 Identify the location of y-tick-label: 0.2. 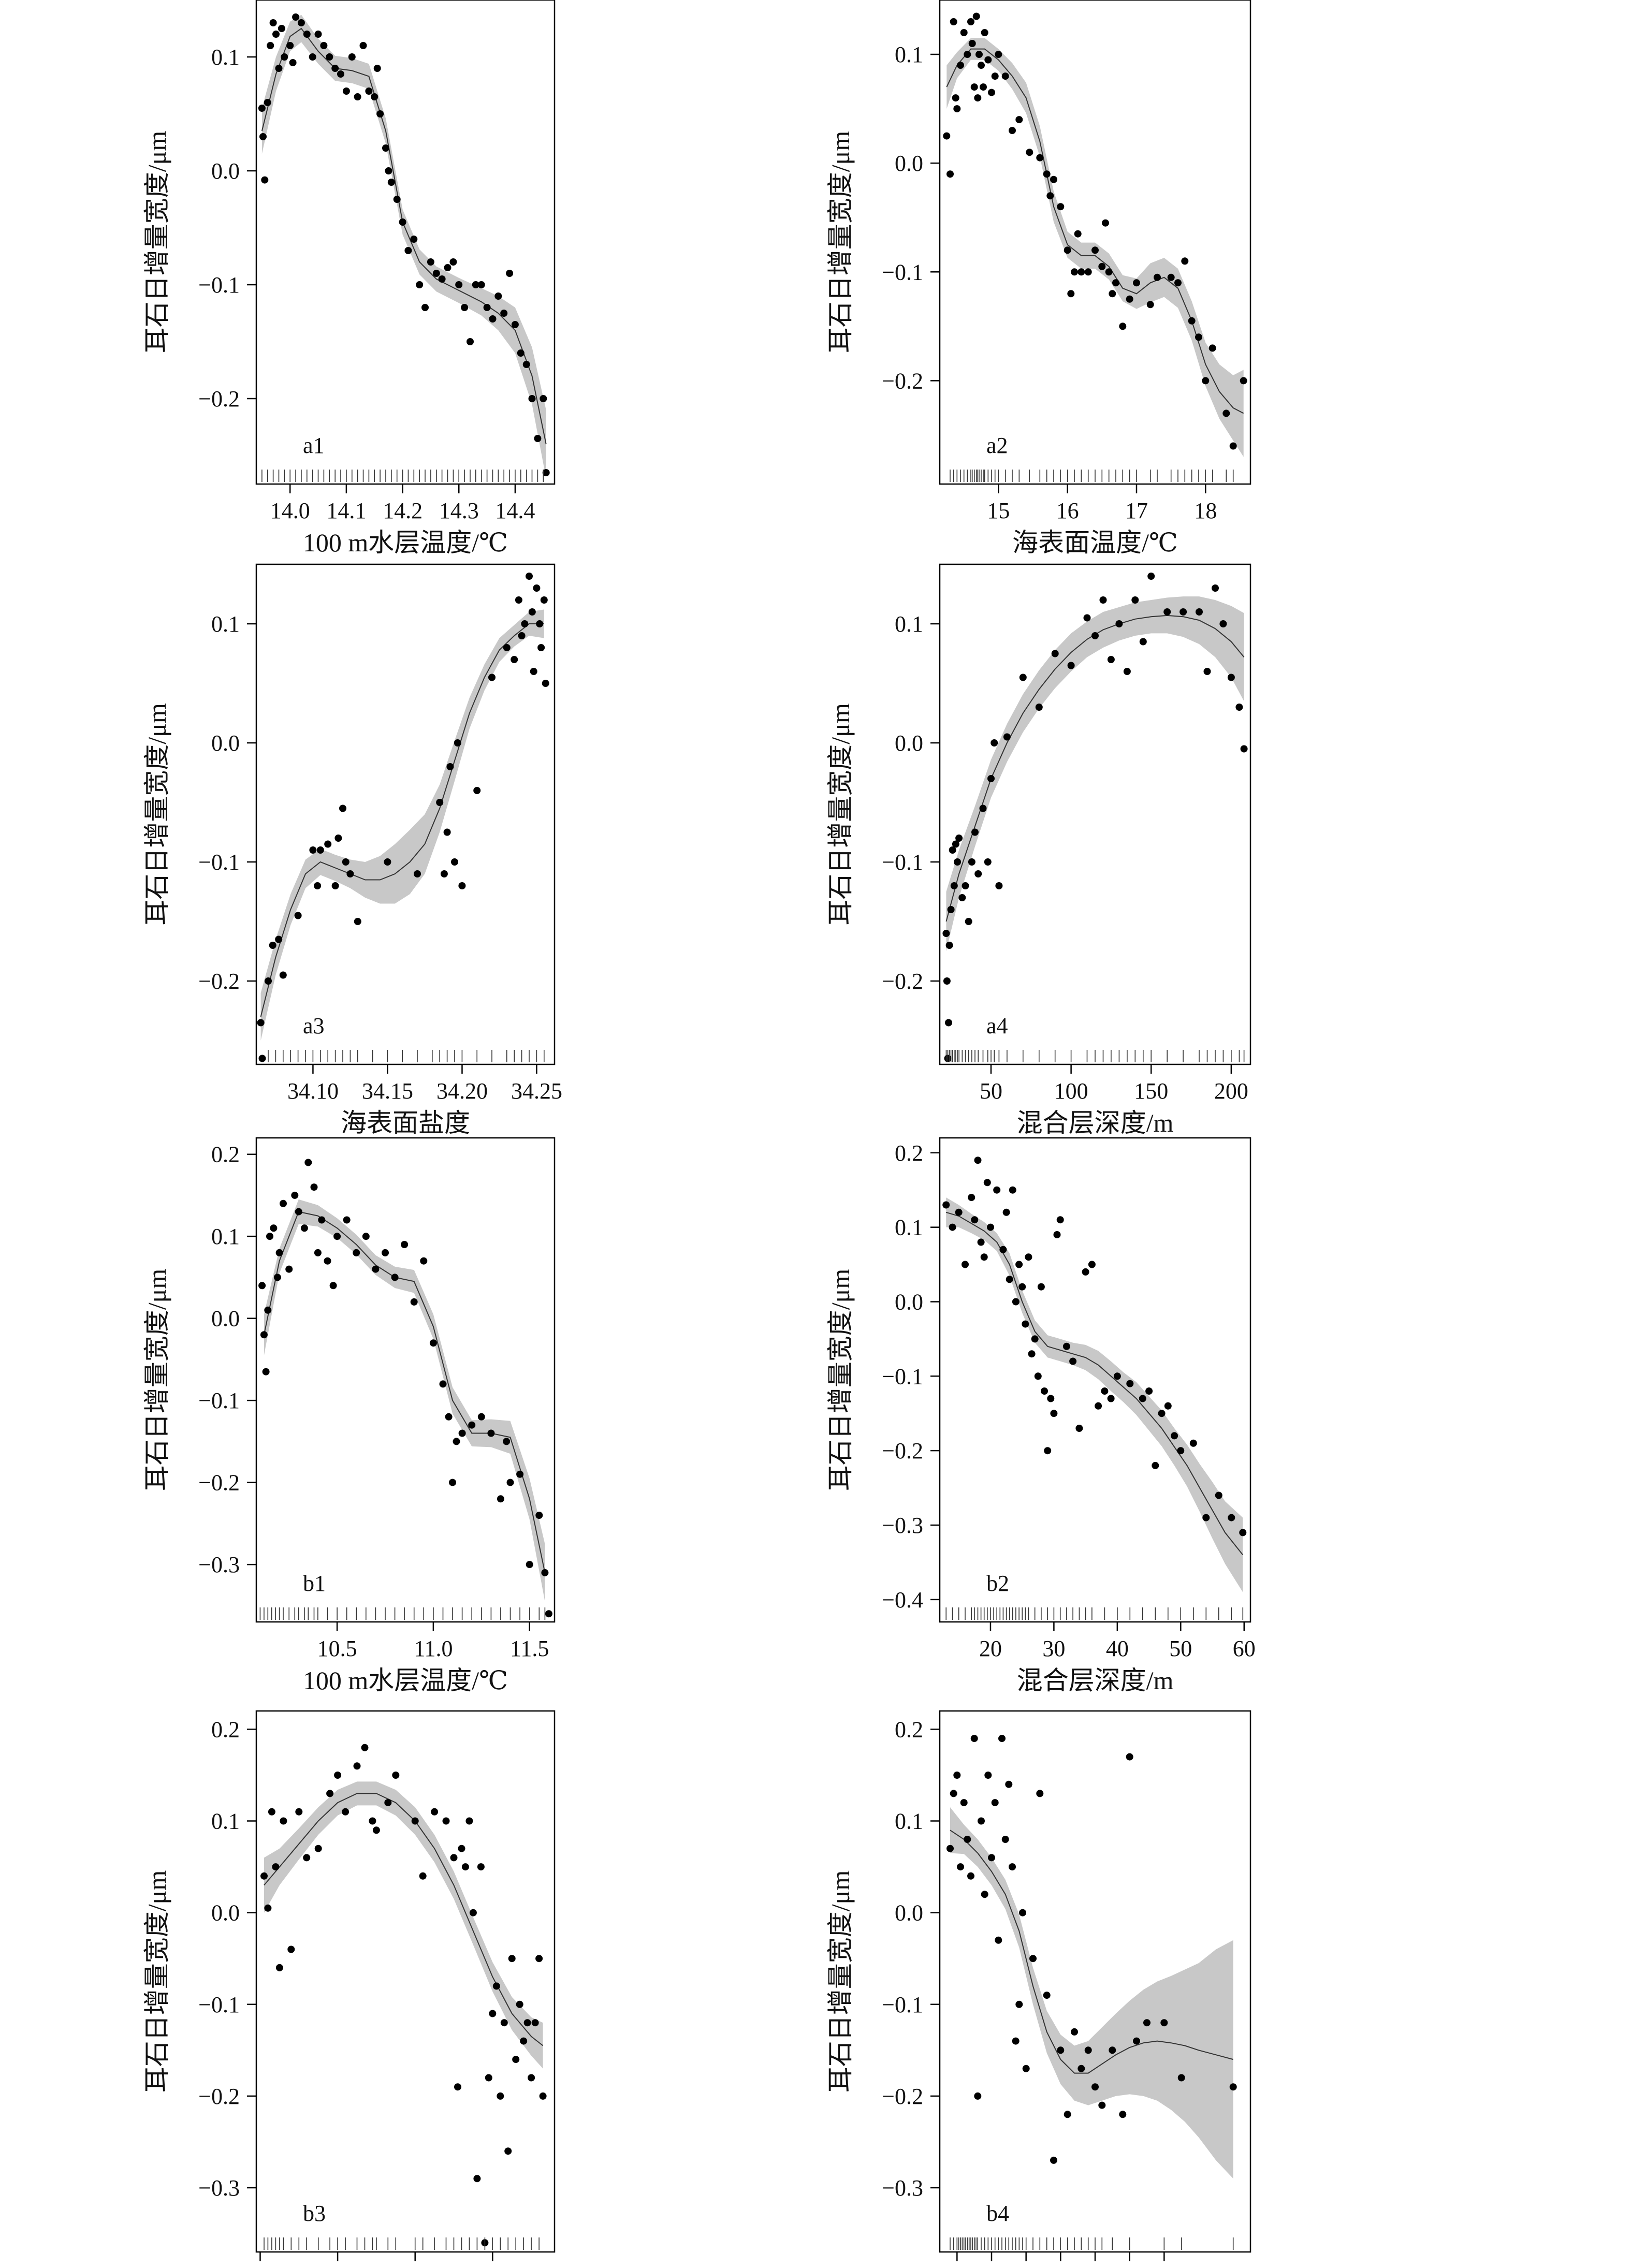
(225, 1730).